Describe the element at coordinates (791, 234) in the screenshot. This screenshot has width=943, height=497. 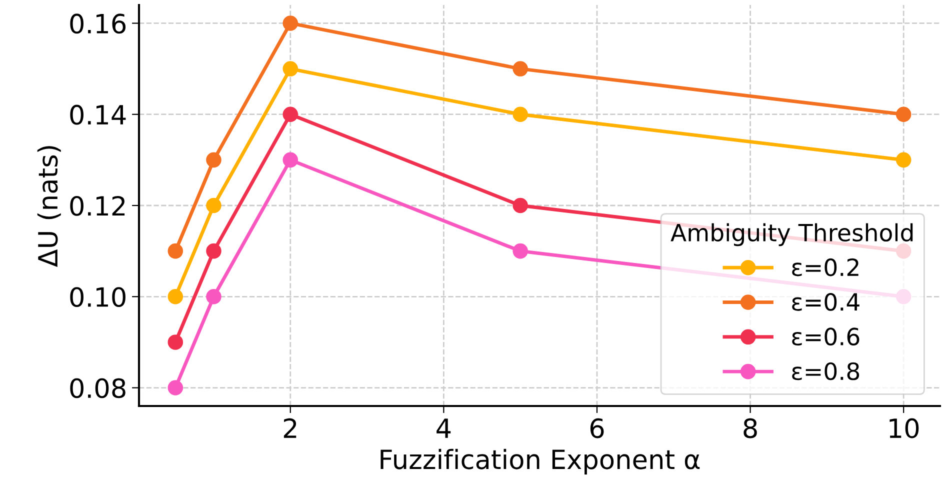
I see `legend-title: Ambiguity Threshold` at that location.